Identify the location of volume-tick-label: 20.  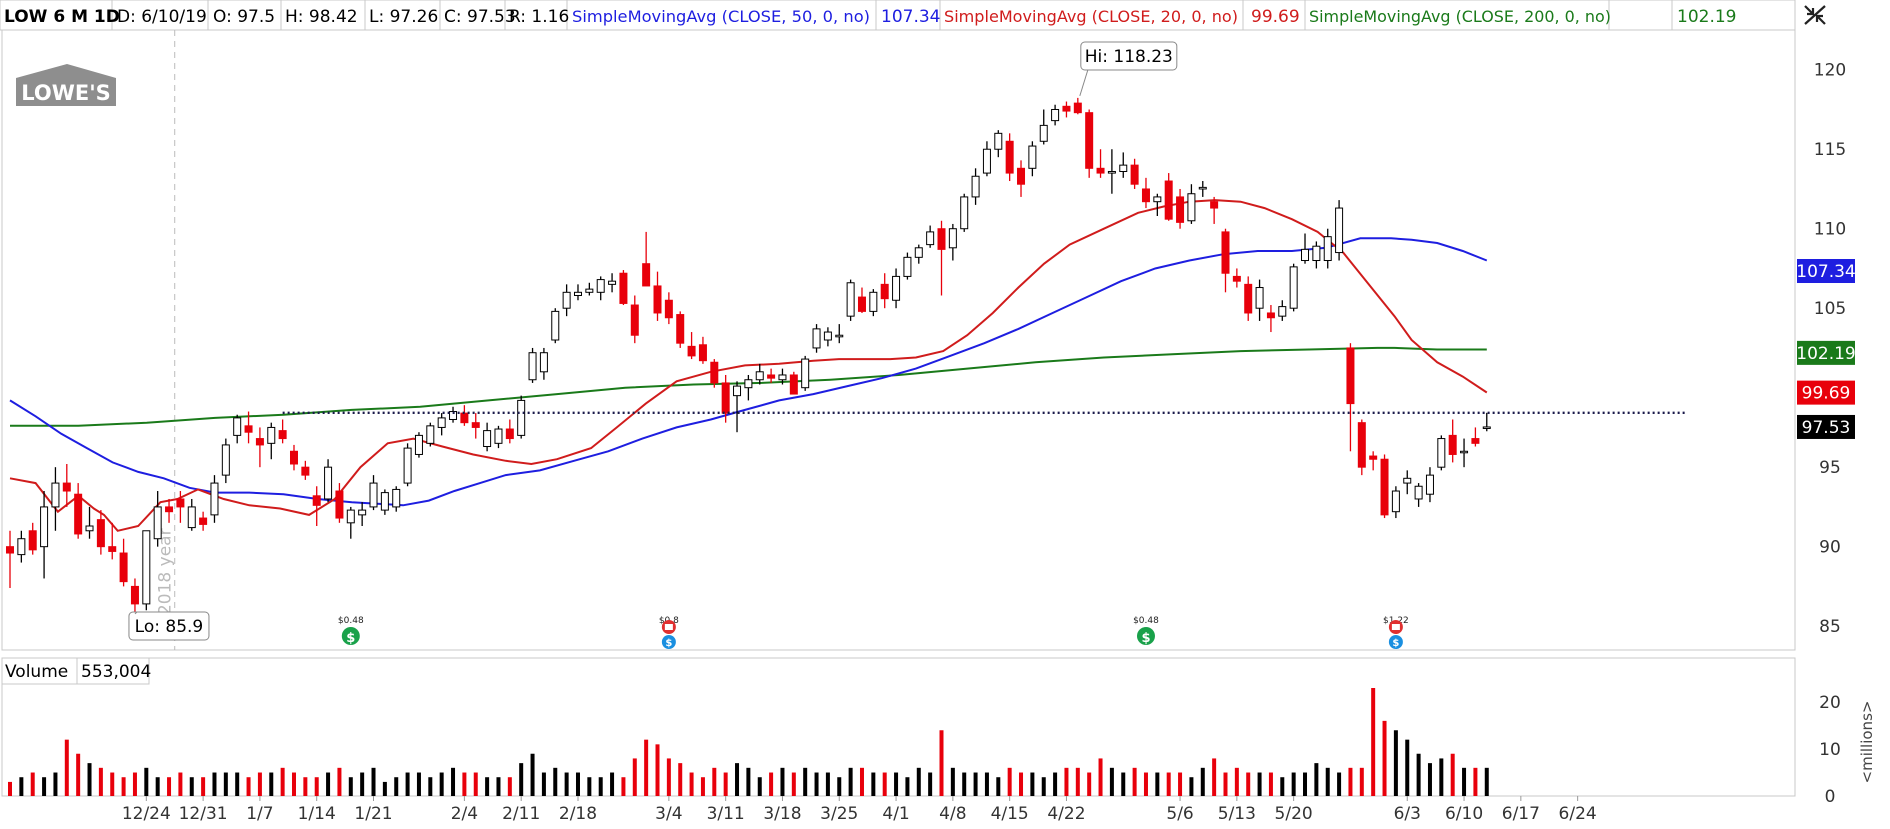
(1830, 703).